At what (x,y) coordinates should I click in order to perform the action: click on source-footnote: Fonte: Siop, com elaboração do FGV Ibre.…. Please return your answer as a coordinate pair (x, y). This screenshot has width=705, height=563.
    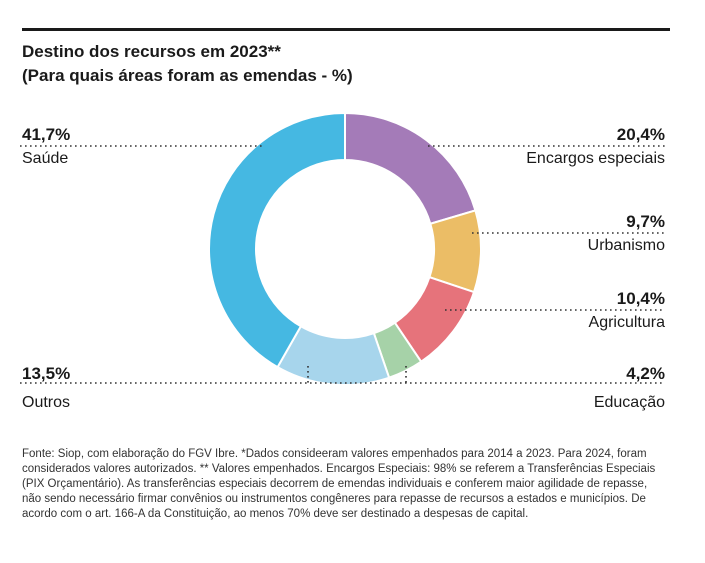
    Looking at the image, I should click on (339, 484).